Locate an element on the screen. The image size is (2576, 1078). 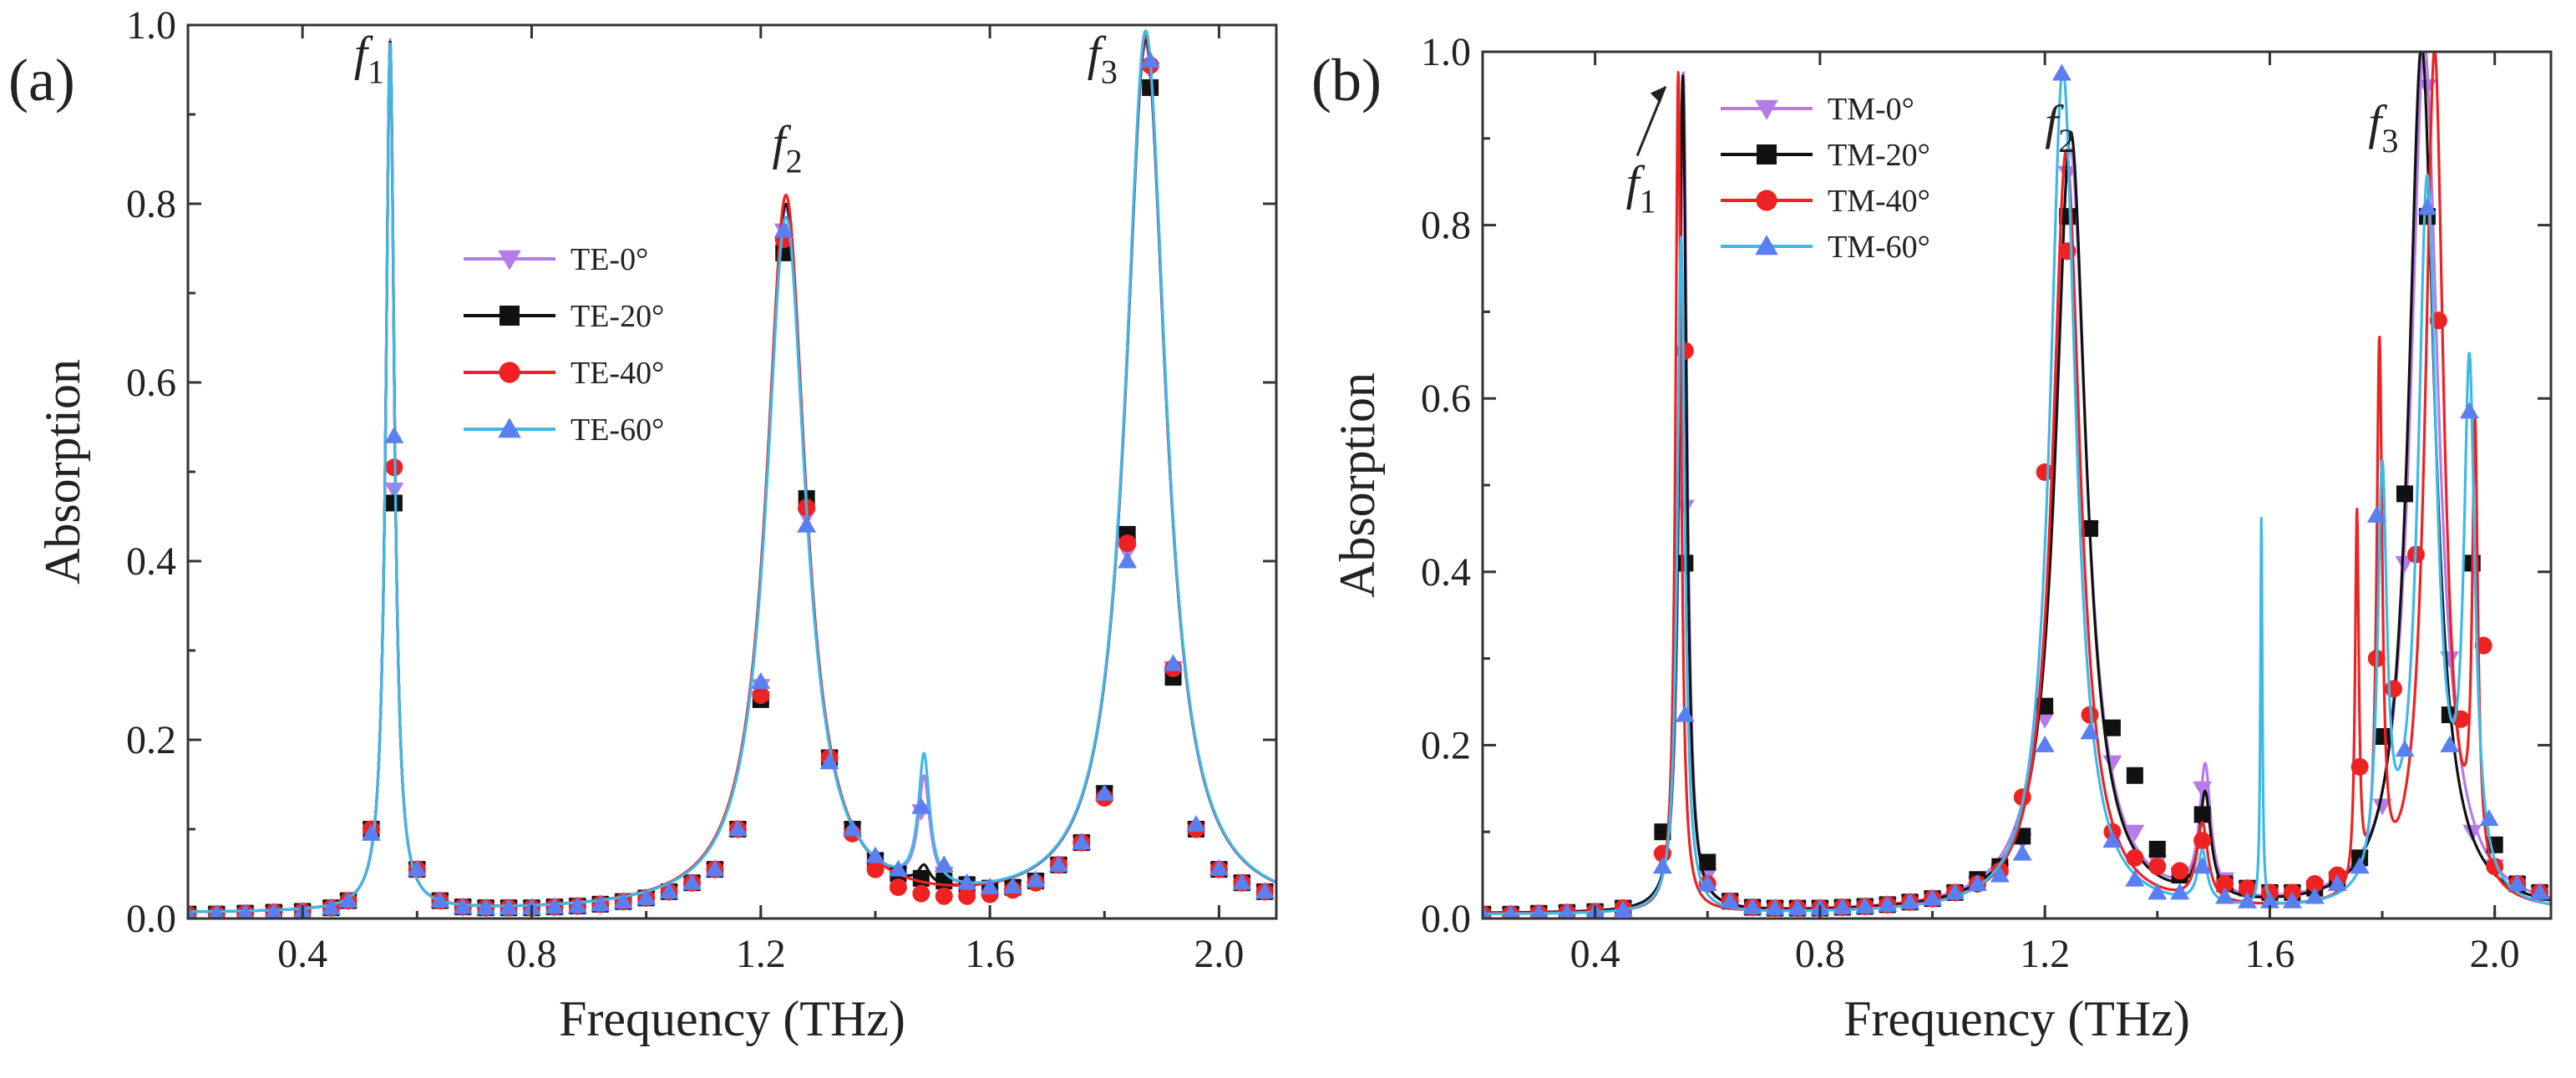
panel-label: (a) is located at coordinates (41, 80).